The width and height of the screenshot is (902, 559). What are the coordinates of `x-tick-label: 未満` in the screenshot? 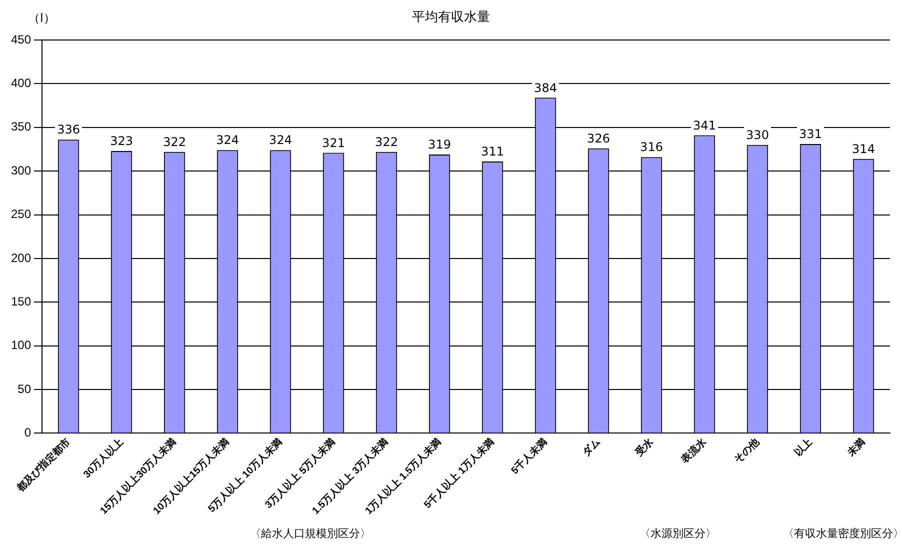 It's located at (856, 448).